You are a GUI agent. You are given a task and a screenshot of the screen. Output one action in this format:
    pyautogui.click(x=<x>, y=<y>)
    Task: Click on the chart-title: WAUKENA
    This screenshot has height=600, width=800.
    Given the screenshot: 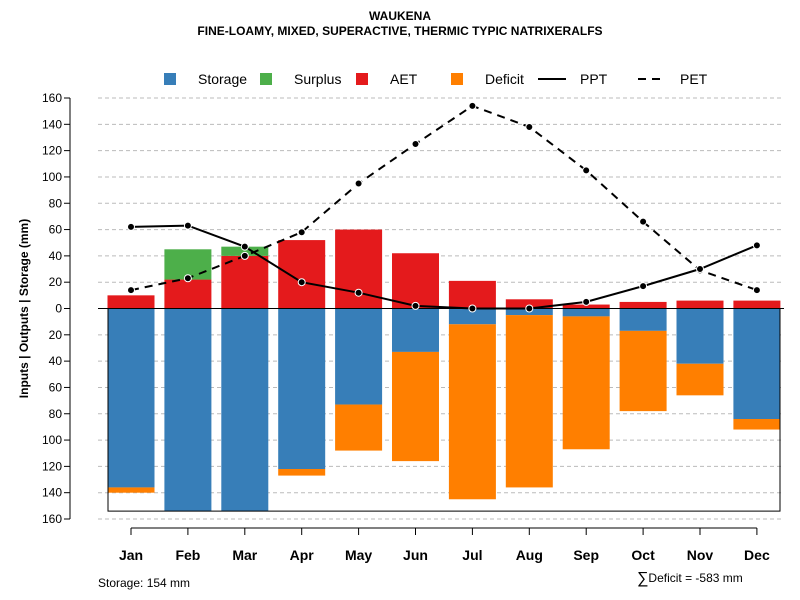 What is the action you would take?
    pyautogui.click(x=400, y=16)
    